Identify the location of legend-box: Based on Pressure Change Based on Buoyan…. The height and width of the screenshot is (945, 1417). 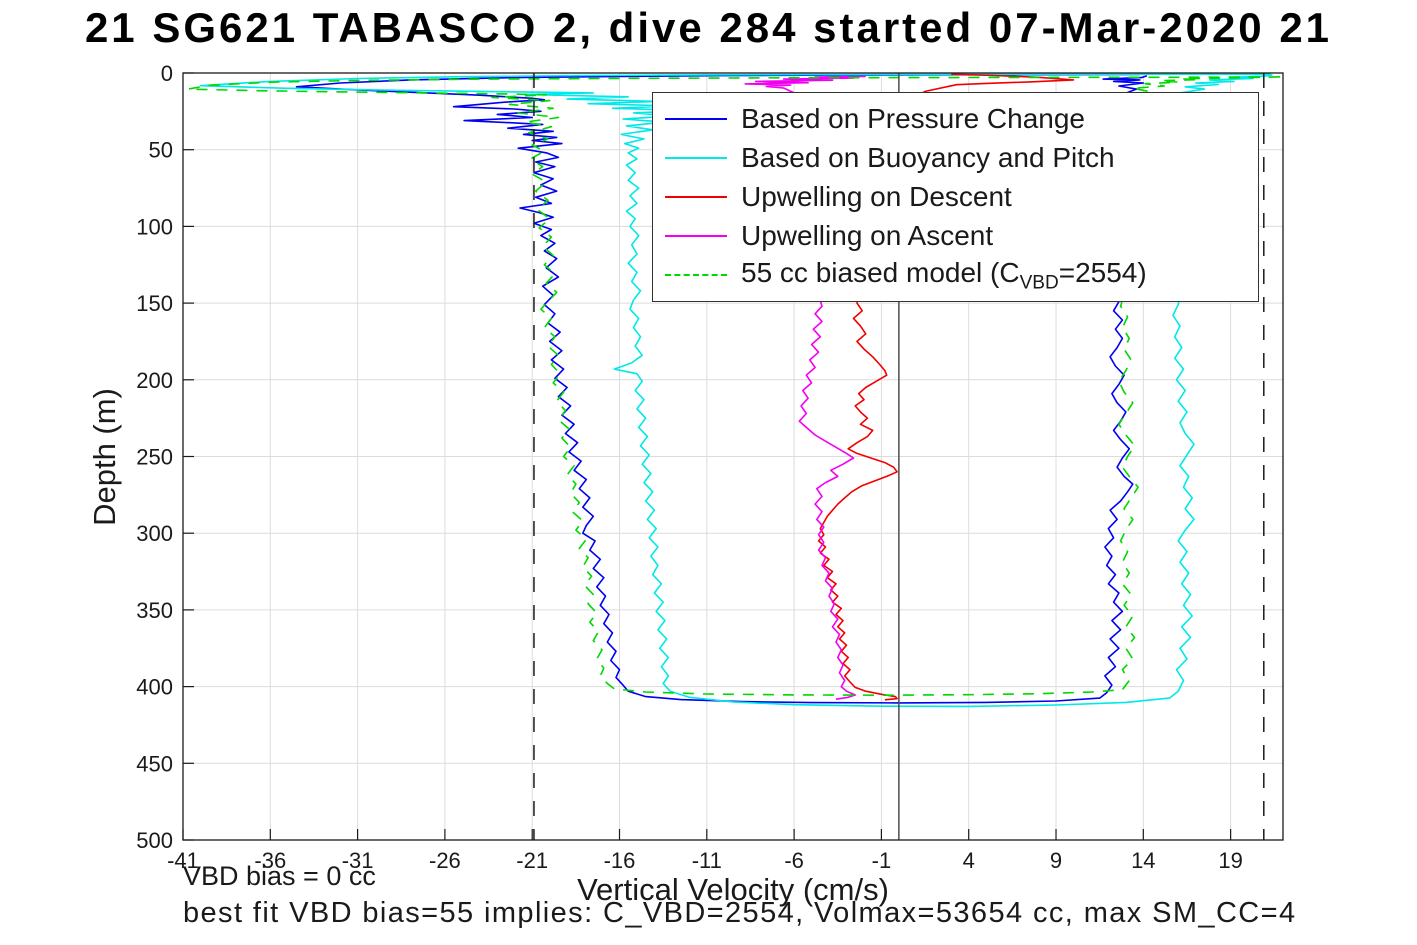
(955, 197).